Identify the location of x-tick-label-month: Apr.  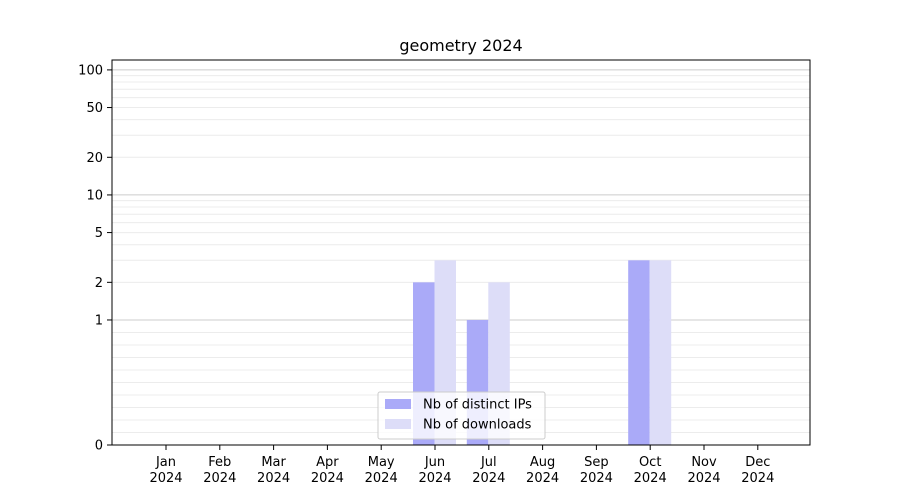
(327, 462).